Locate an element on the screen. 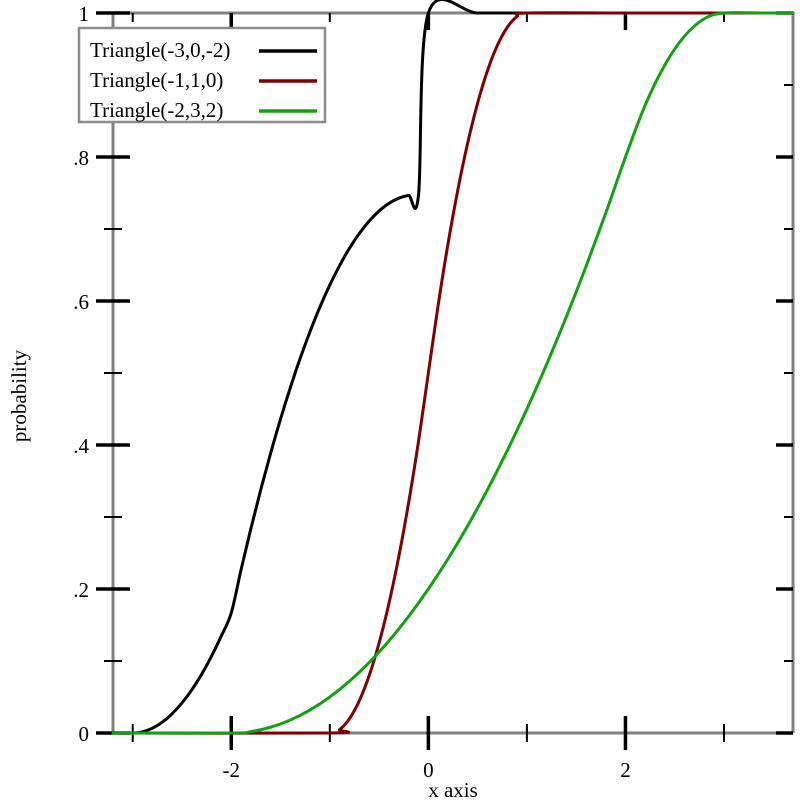  y-tick-label: .4 is located at coordinates (81, 446).